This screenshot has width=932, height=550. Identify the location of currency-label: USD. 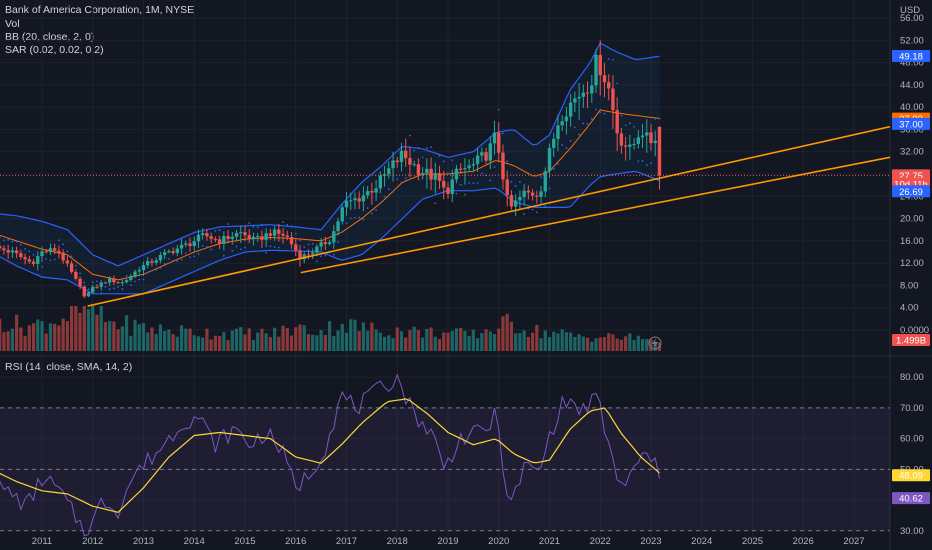
(910, 10).